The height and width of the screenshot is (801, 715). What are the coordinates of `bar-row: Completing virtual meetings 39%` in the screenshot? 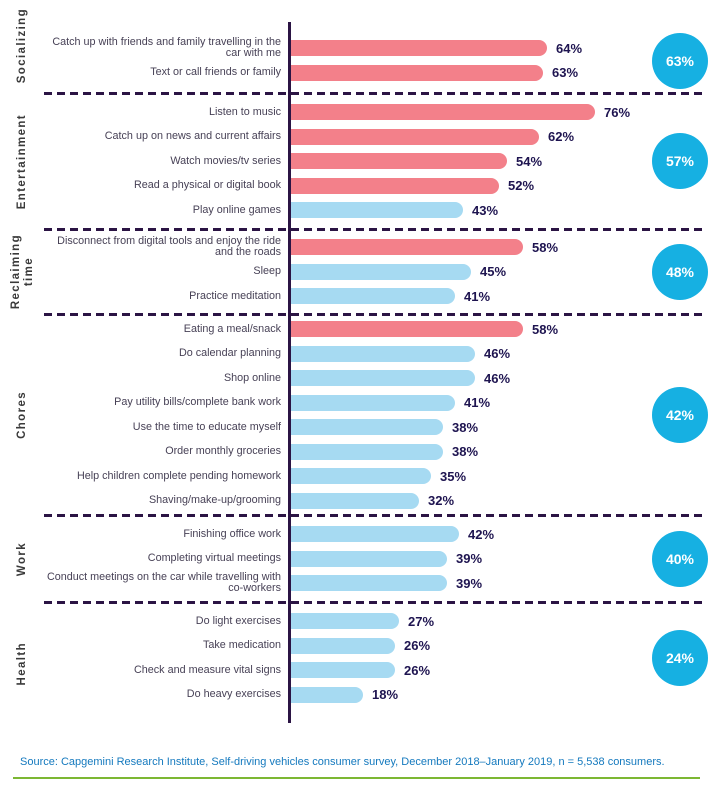 It's located at (380, 559).